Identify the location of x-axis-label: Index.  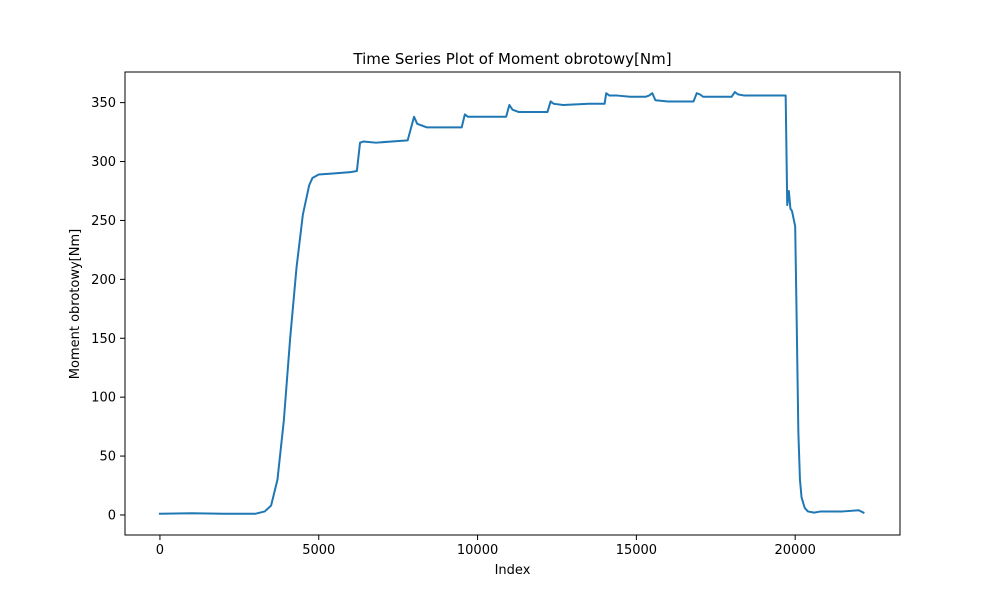
(513, 570).